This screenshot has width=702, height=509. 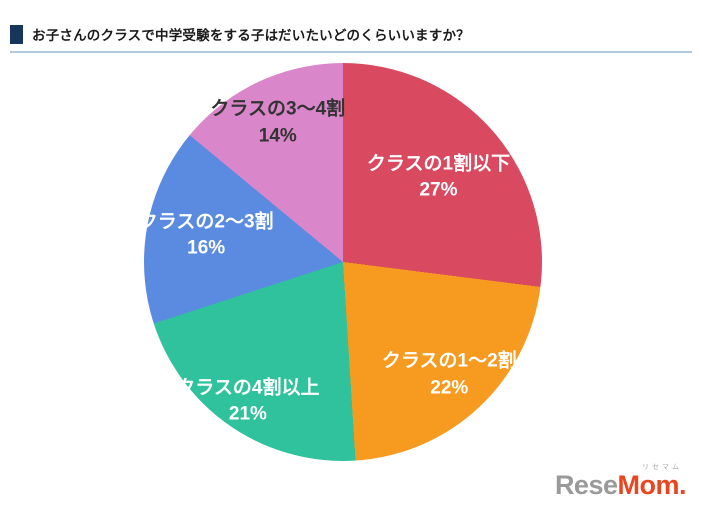 What do you see at coordinates (251, 35) in the screenshot?
I see `chart-title: お子さんのクラスで中学受験をする子はだいたいどのくらいいますか？` at bounding box center [251, 35].